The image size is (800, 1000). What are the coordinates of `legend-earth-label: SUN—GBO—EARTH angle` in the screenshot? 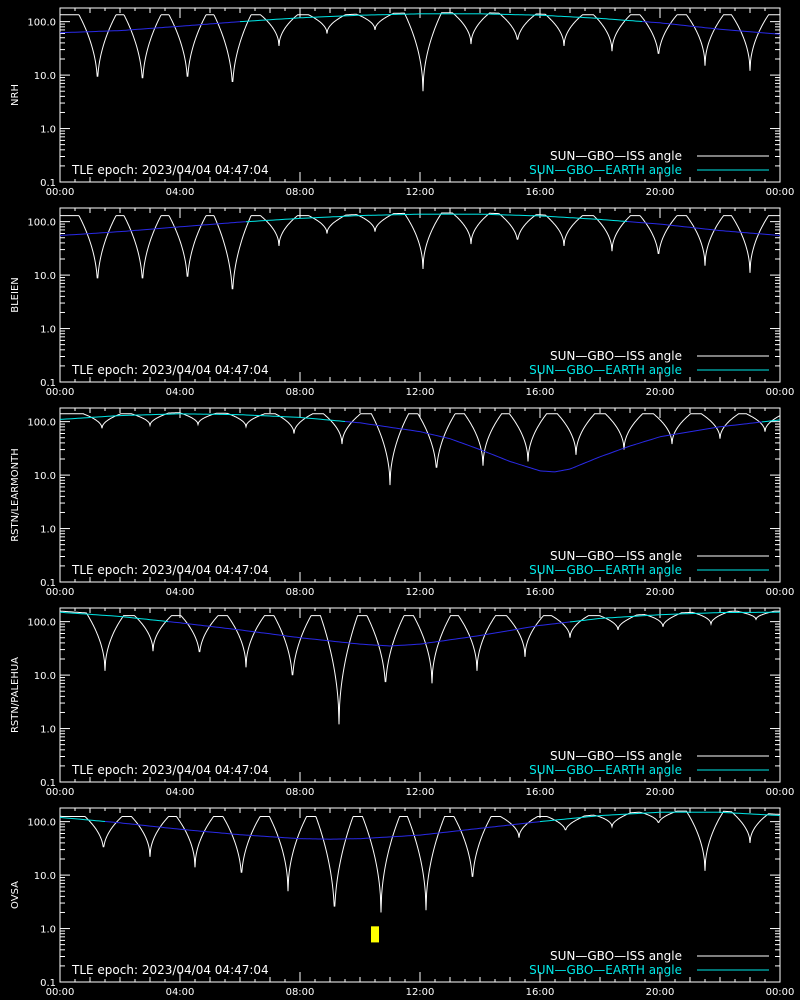 It's located at (605, 370).